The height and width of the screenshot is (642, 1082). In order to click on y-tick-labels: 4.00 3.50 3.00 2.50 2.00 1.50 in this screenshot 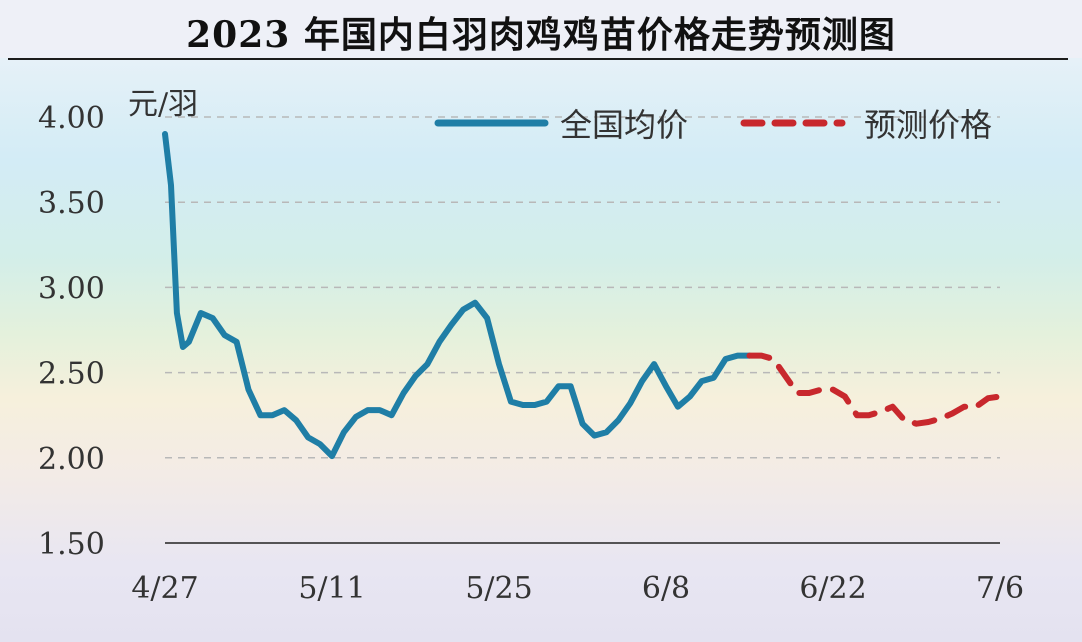, I will do `click(71, 331)`.